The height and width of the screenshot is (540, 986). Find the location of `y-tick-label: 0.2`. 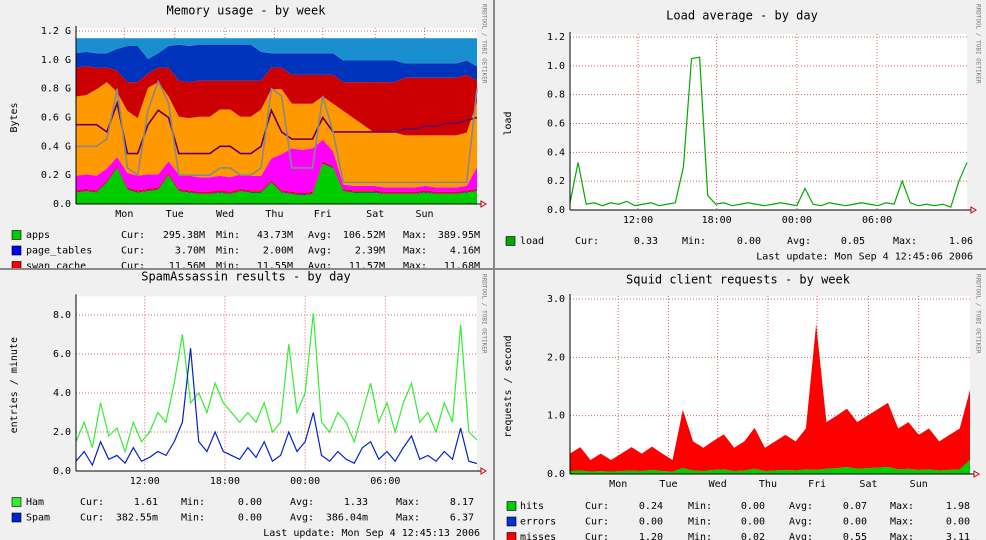

y-tick-label: 0.2 is located at coordinates (556, 181).